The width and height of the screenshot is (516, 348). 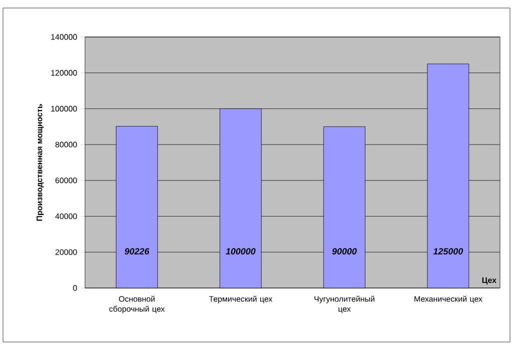 I want to click on data-label: 100000, so click(x=241, y=251).